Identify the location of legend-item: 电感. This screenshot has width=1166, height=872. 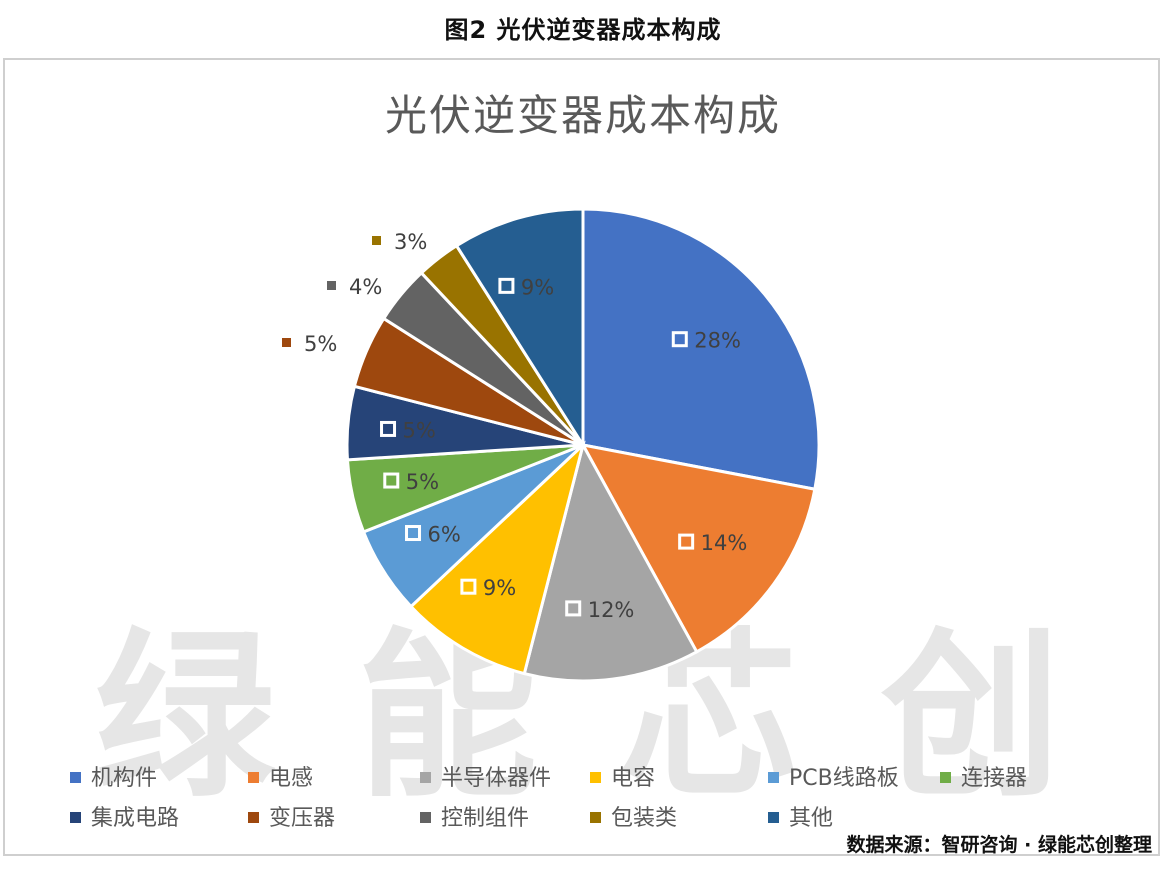
(280, 776).